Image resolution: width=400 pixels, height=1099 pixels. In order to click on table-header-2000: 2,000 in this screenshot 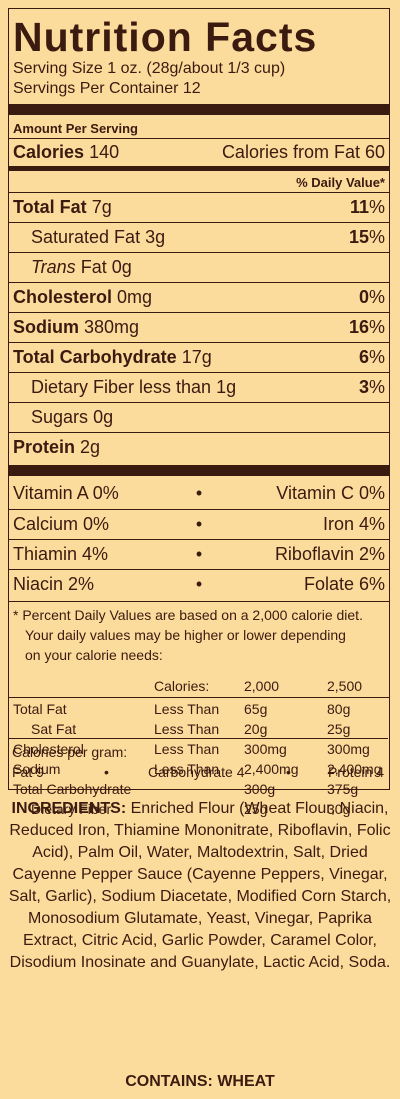, I will do `click(262, 686)`.